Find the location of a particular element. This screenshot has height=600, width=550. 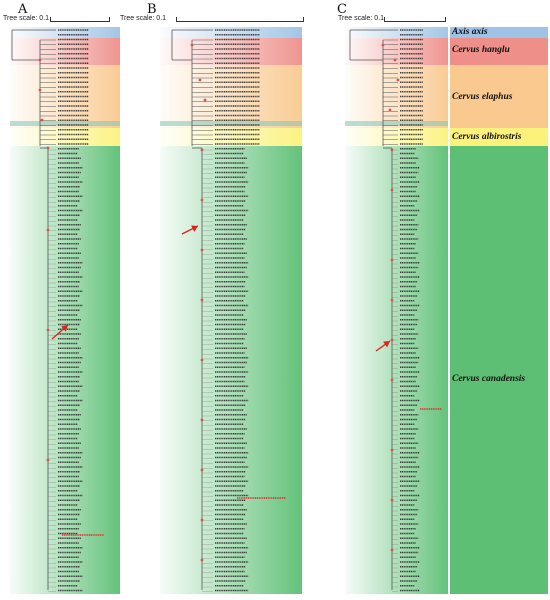

species-label-cervus-albirostris: Cervus albirostris is located at coordinates (487, 137).